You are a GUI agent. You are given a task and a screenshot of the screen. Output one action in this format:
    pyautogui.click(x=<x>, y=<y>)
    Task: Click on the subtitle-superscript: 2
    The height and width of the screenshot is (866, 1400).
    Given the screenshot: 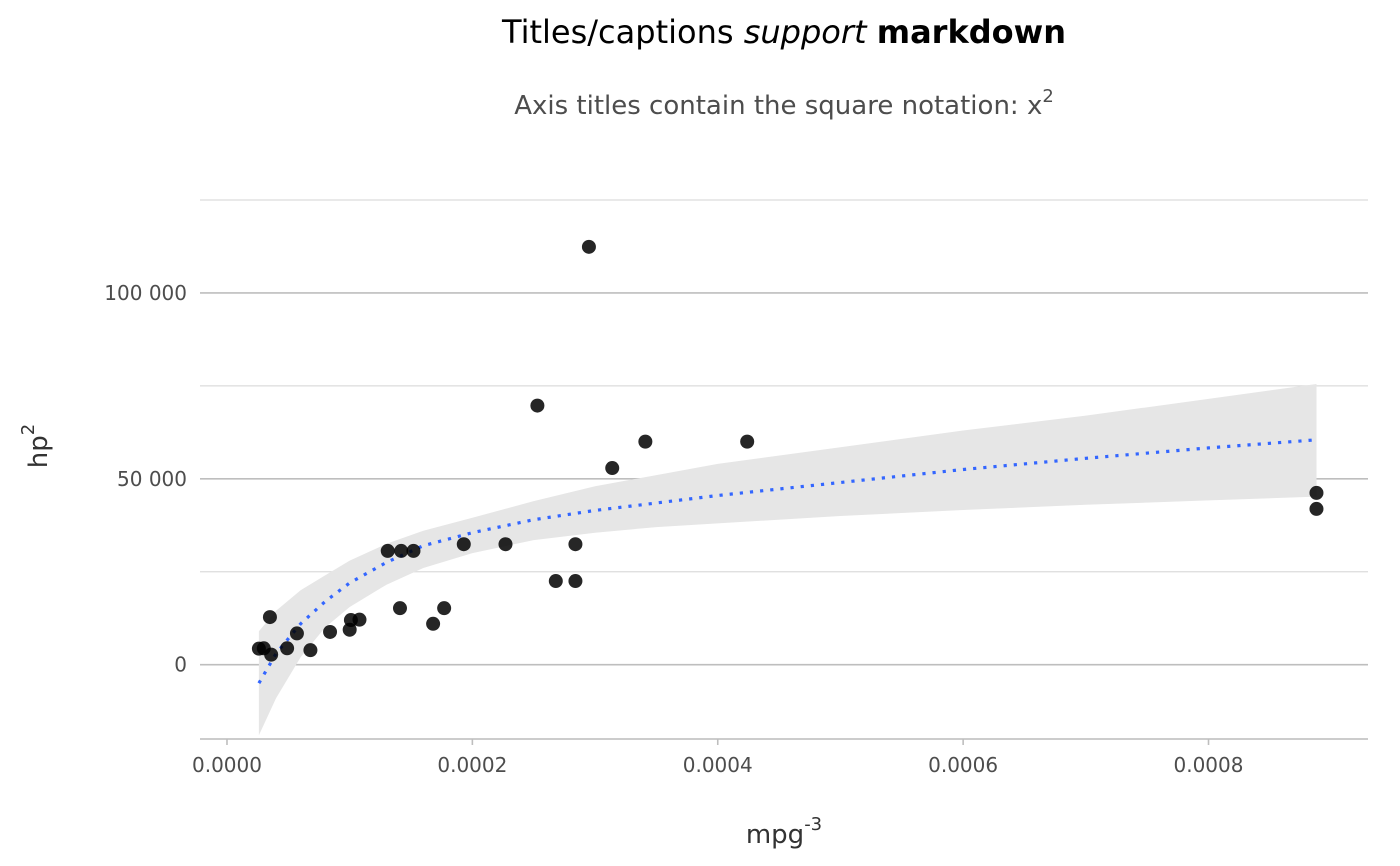 What is the action you would take?
    pyautogui.click(x=1047, y=96)
    